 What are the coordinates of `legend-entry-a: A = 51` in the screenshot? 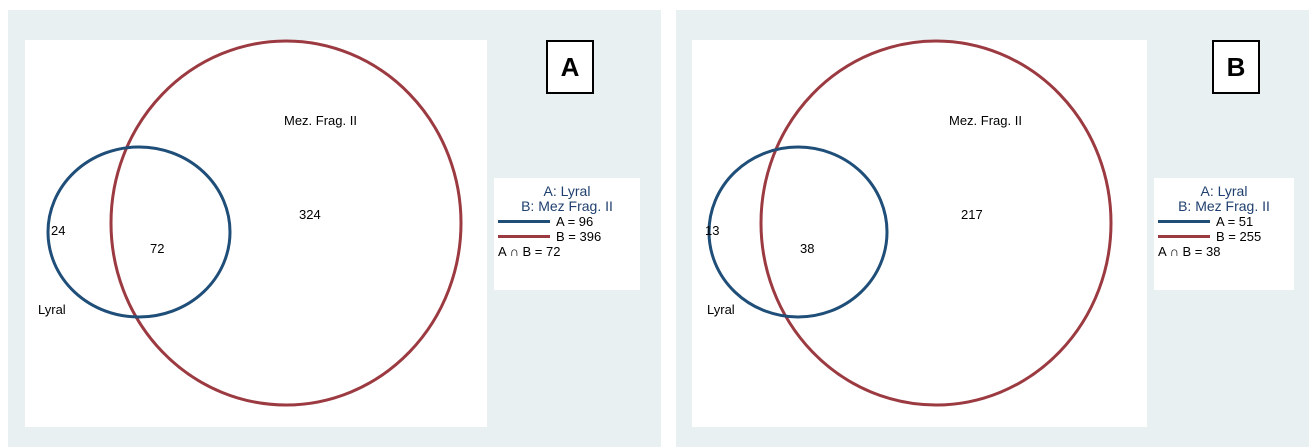 It's located at (1224, 221).